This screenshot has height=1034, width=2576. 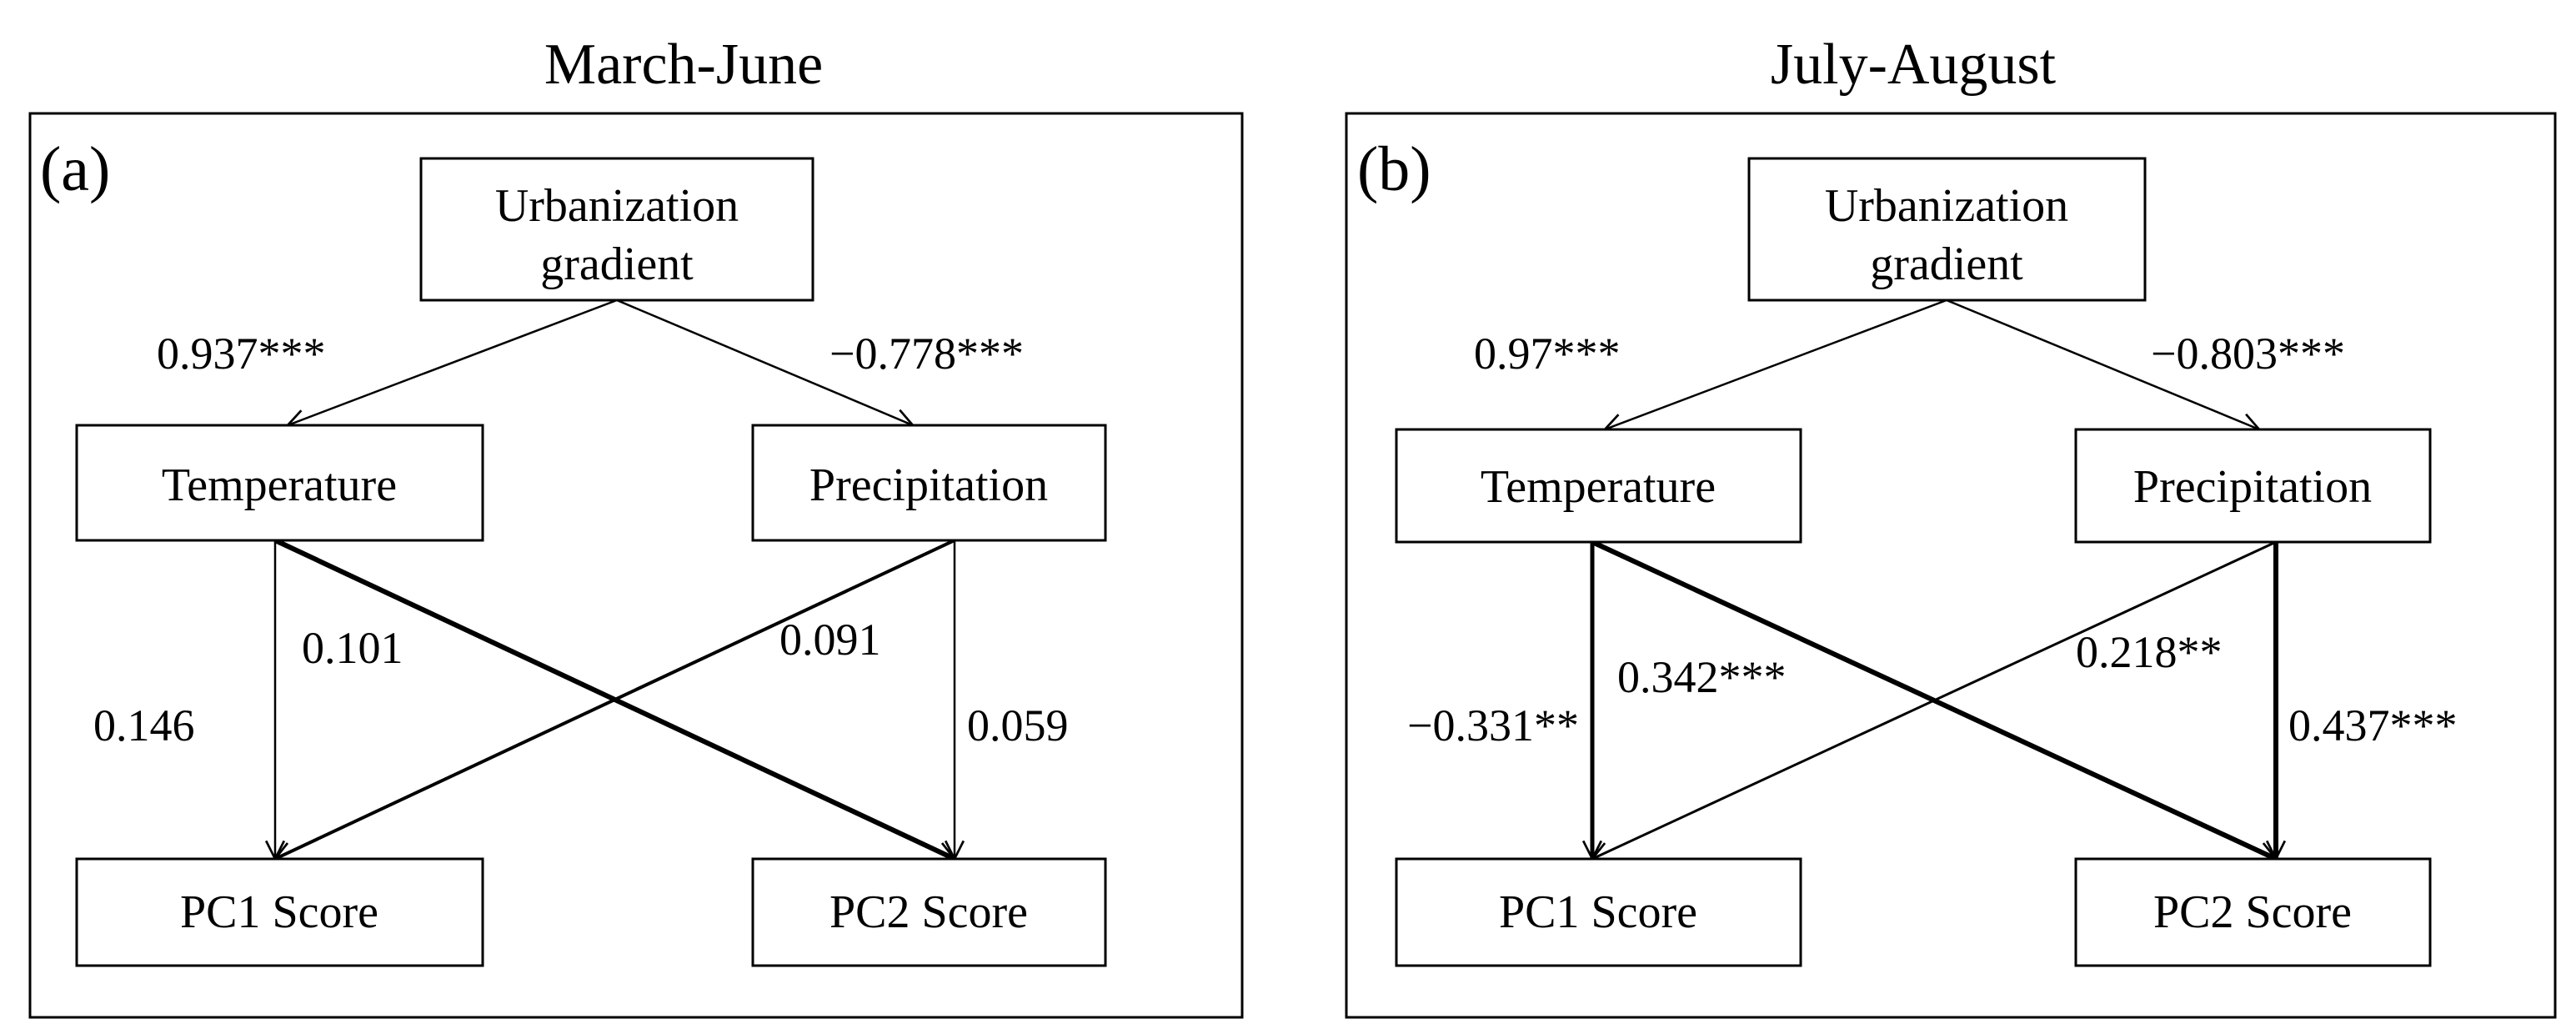 I want to click on coef-urb-temp: 0.97***, so click(x=1547, y=354).